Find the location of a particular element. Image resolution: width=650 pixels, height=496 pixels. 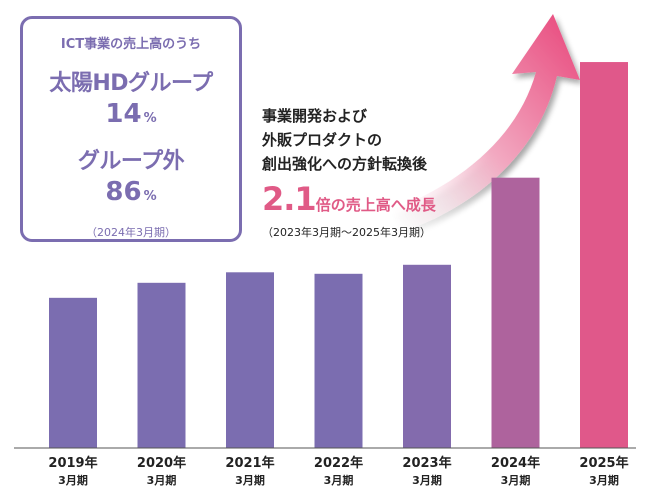

growth-period: （2023年3月期〜2025年3月期） is located at coordinates (346, 232).